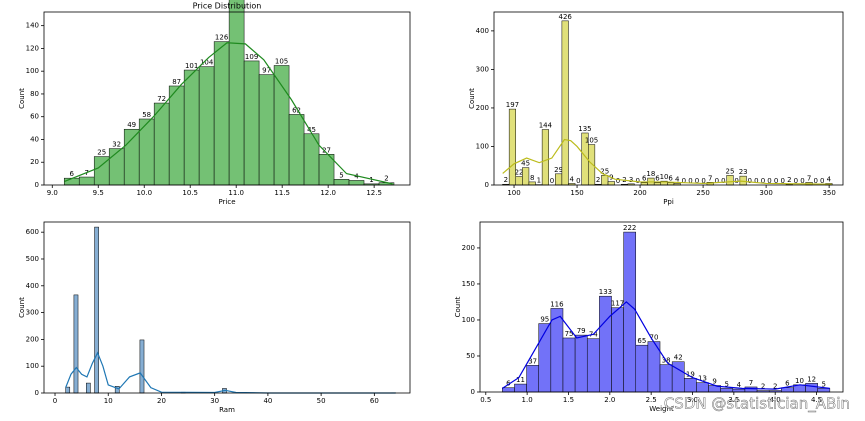 The image size is (865, 421). What do you see at coordinates (468, 284) in the screenshot?
I see `y-tick-label: 150` at bounding box center [468, 284].